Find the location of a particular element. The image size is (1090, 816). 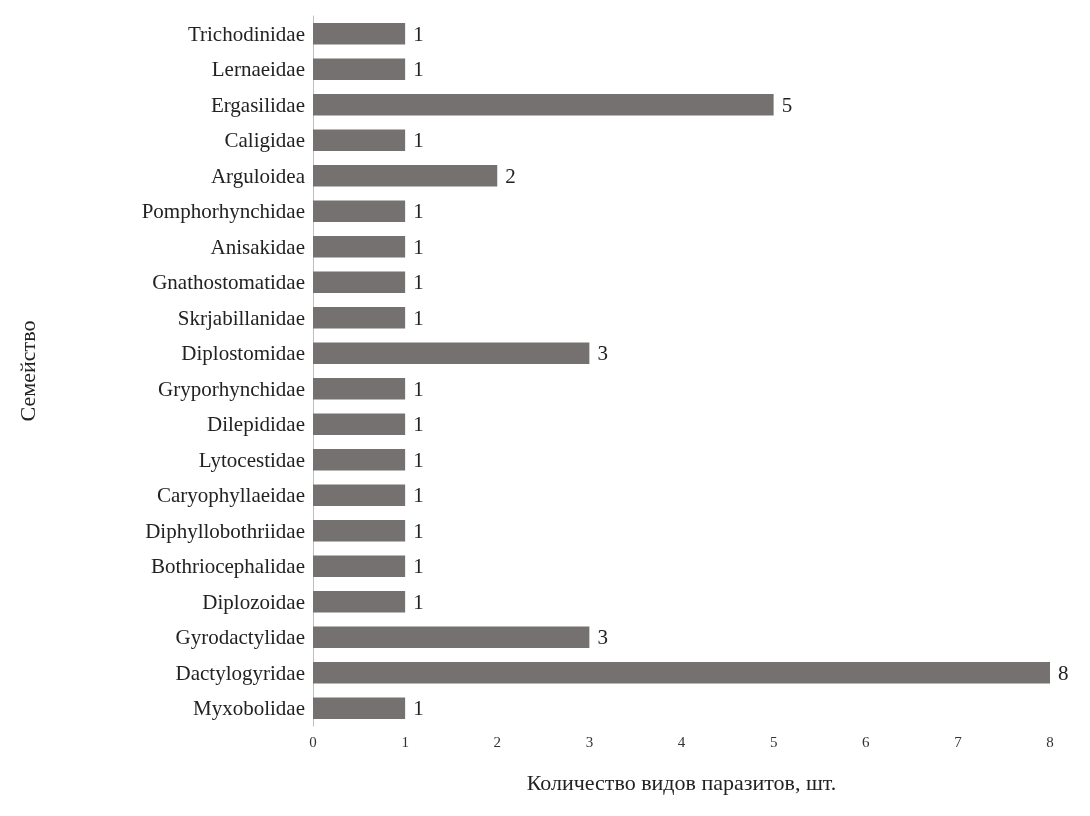

x-tick-label: 0 is located at coordinates (313, 741).